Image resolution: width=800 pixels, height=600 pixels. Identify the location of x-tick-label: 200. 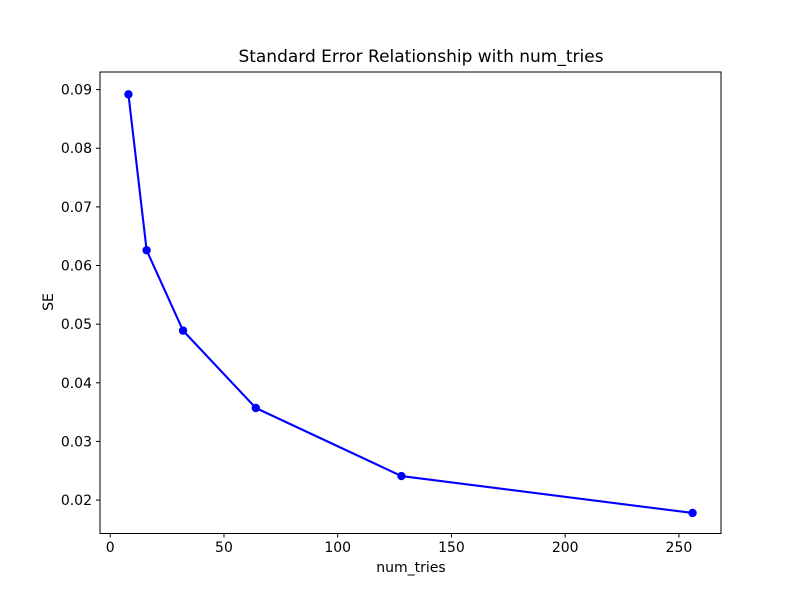
(565, 548).